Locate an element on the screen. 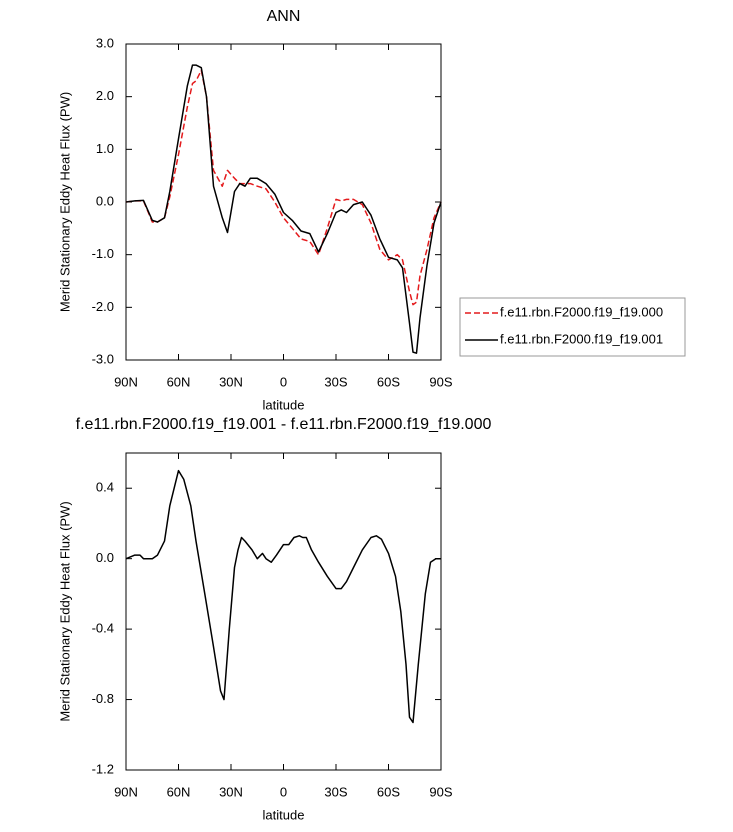  y-tick-label: -3.0 is located at coordinates (103, 358).